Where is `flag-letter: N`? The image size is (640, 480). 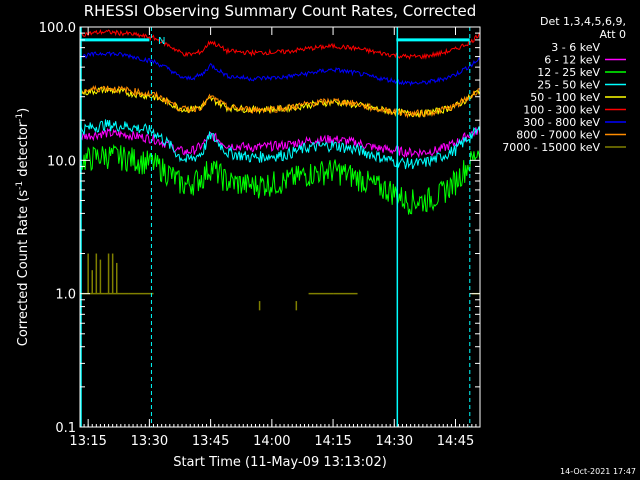
flag-letter: N is located at coordinates (161, 41).